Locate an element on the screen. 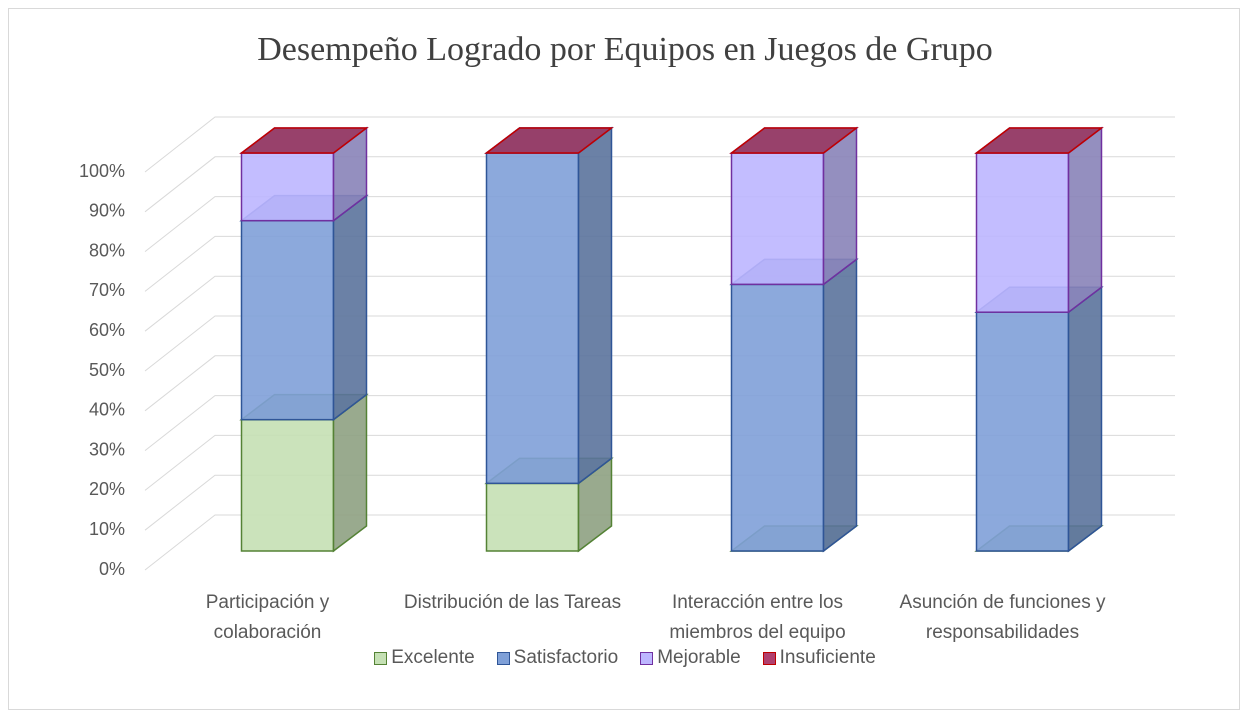  y-tick-label: 100% is located at coordinates (102, 171).